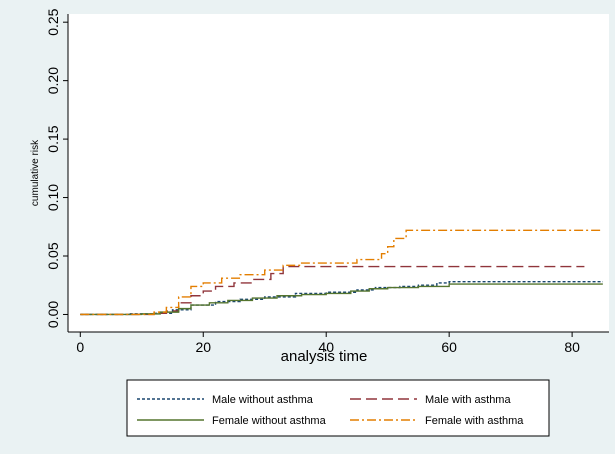 The height and width of the screenshot is (459, 615). Describe the element at coordinates (326, 347) in the screenshot. I see `x-tick-label: 40` at that location.